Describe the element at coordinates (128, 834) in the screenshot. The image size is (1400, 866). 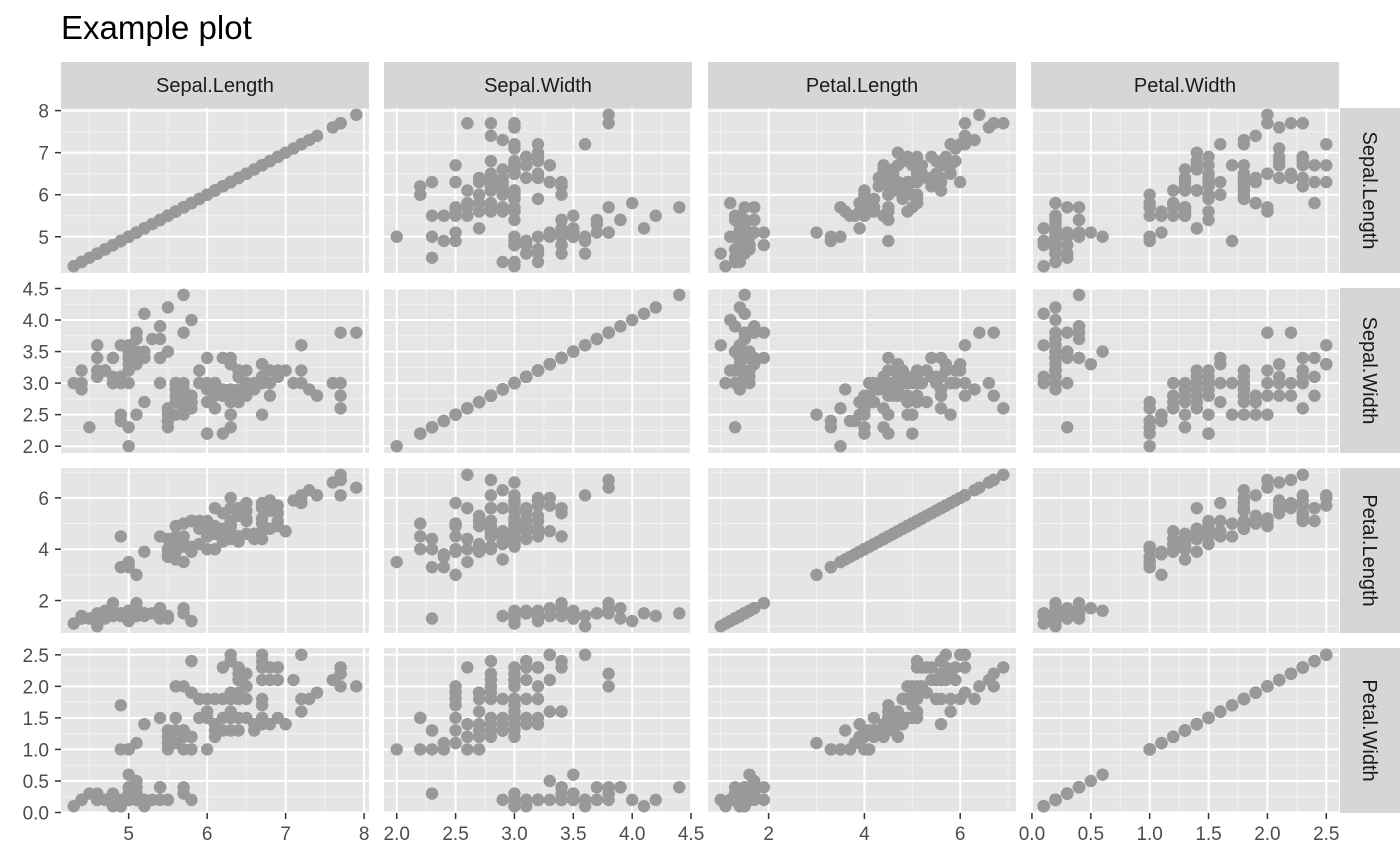
I see `x-tick-label: 5` at that location.